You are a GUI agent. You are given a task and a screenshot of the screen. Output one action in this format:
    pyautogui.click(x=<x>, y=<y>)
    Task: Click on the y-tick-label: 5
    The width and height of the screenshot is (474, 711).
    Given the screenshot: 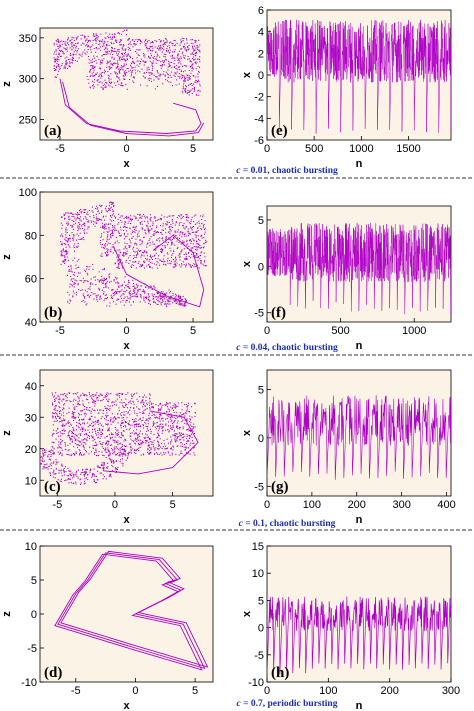 What is the action you would take?
    pyautogui.click(x=261, y=601)
    